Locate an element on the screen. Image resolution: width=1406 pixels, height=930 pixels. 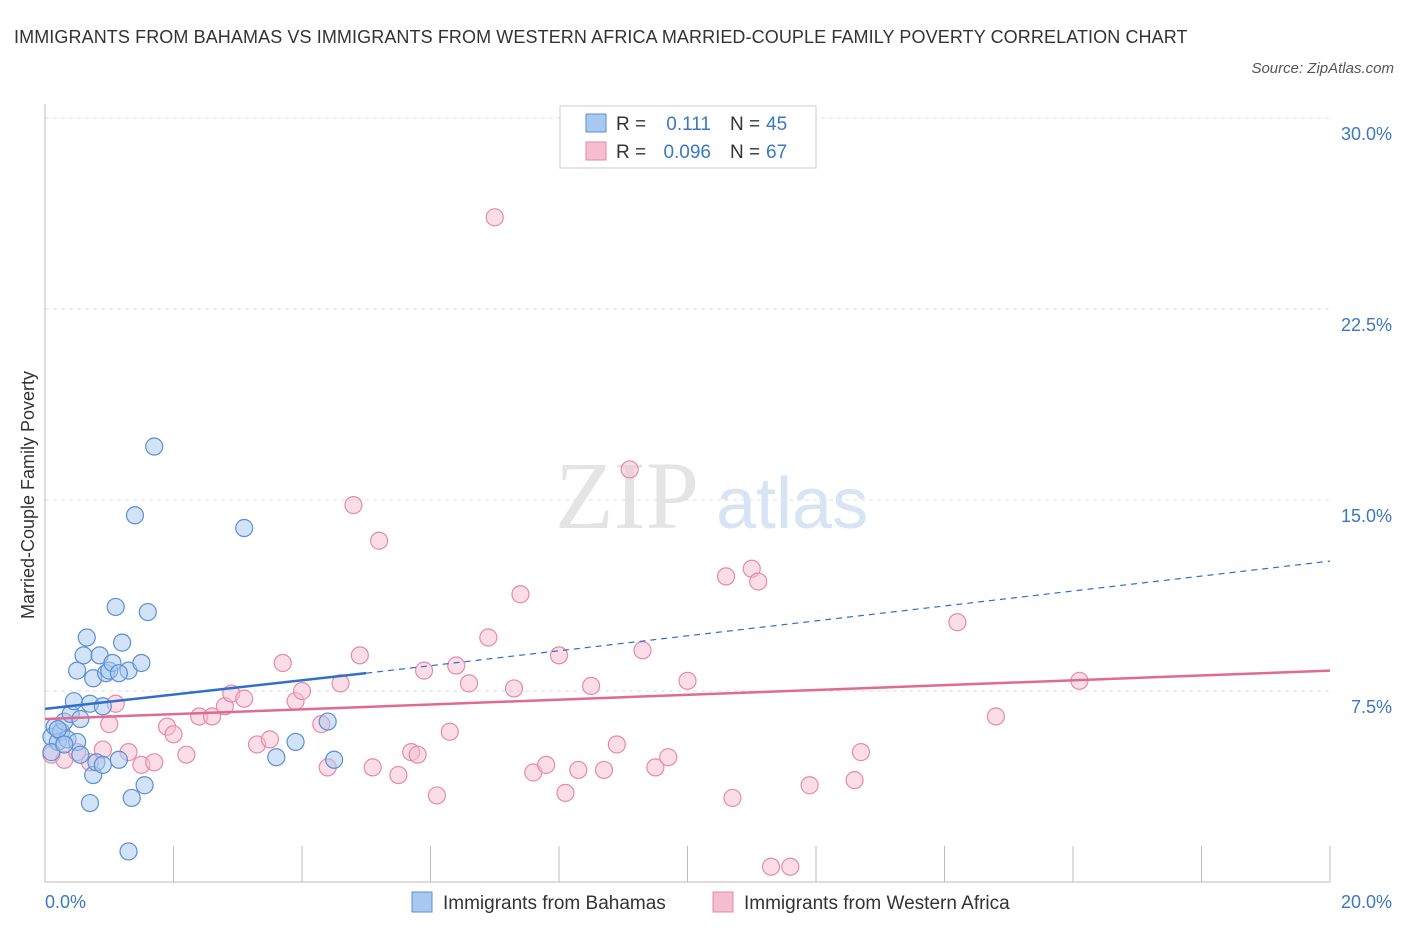
trend-line-wafrica is located at coordinates (687, 695).